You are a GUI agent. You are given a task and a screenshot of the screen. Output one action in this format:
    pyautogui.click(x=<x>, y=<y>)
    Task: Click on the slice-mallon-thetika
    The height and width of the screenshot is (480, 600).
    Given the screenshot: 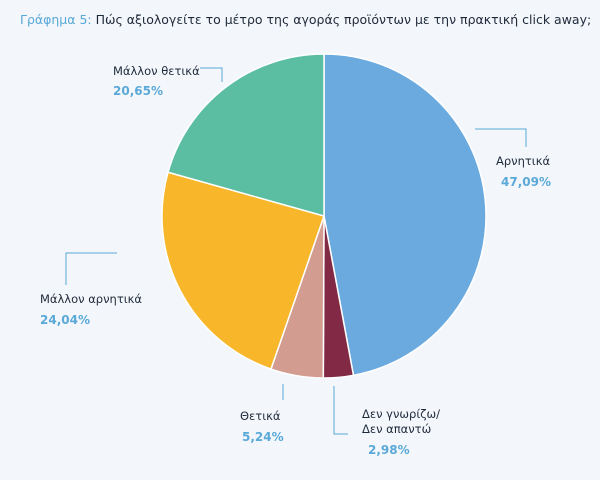 What is the action you would take?
    pyautogui.click(x=246, y=135)
    